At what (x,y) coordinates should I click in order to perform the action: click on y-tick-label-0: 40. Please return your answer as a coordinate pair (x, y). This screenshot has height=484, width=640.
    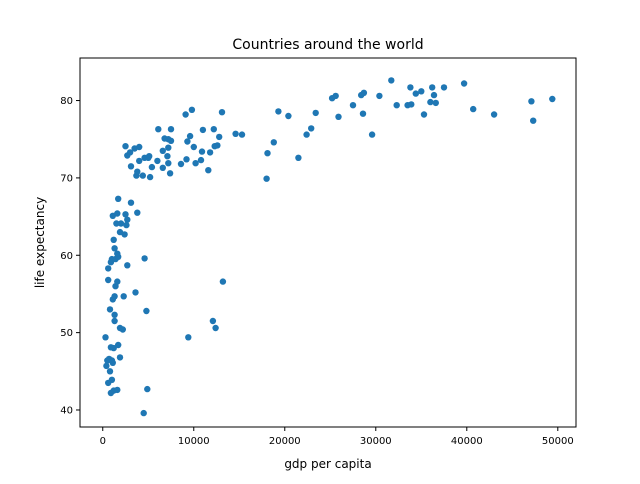
    Looking at the image, I should click on (66, 410).